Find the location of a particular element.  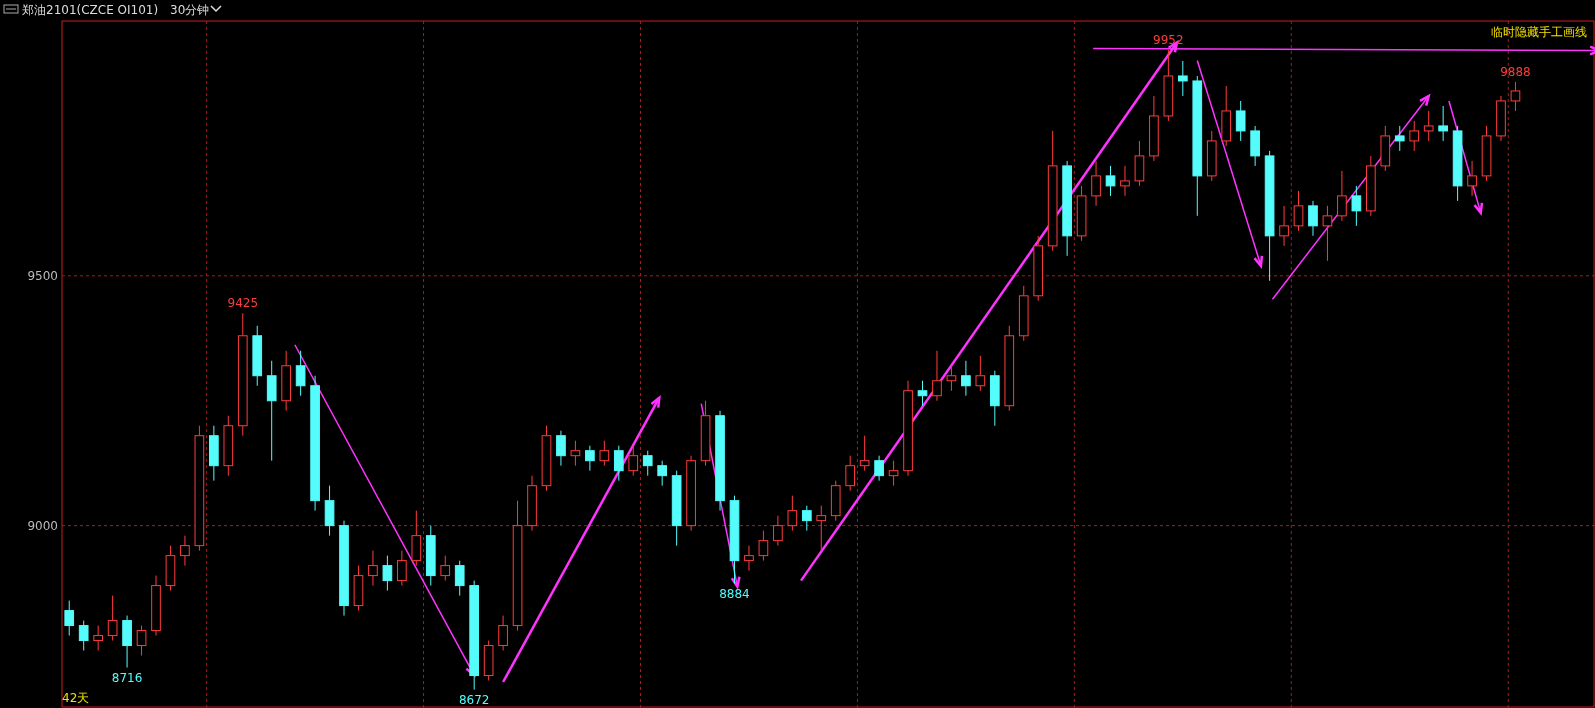

chart-title: 郑油2101(CZCE OI101) is located at coordinates (90, 10).